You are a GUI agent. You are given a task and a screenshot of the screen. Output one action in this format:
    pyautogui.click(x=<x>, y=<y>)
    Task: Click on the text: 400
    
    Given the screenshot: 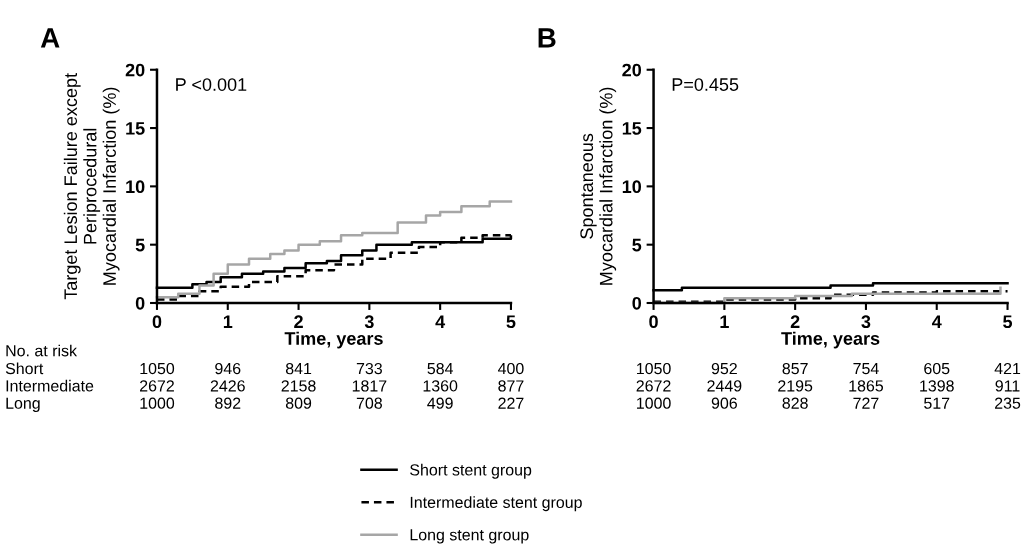 What is the action you would take?
    pyautogui.click(x=510, y=368)
    